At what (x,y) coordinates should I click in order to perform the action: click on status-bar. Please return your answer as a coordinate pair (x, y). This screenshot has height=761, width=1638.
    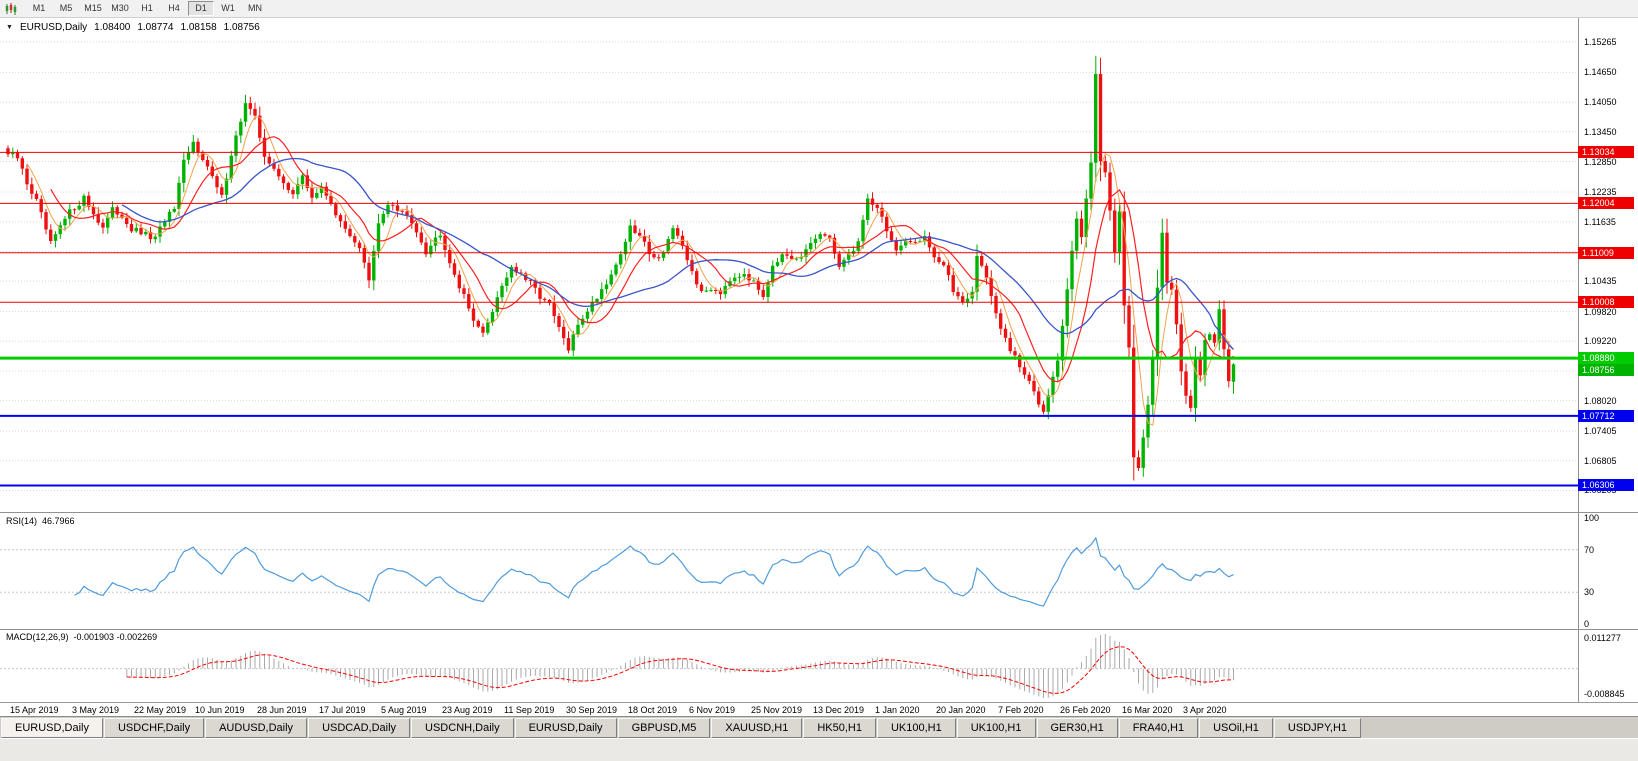
    Looking at the image, I should click on (819, 749).